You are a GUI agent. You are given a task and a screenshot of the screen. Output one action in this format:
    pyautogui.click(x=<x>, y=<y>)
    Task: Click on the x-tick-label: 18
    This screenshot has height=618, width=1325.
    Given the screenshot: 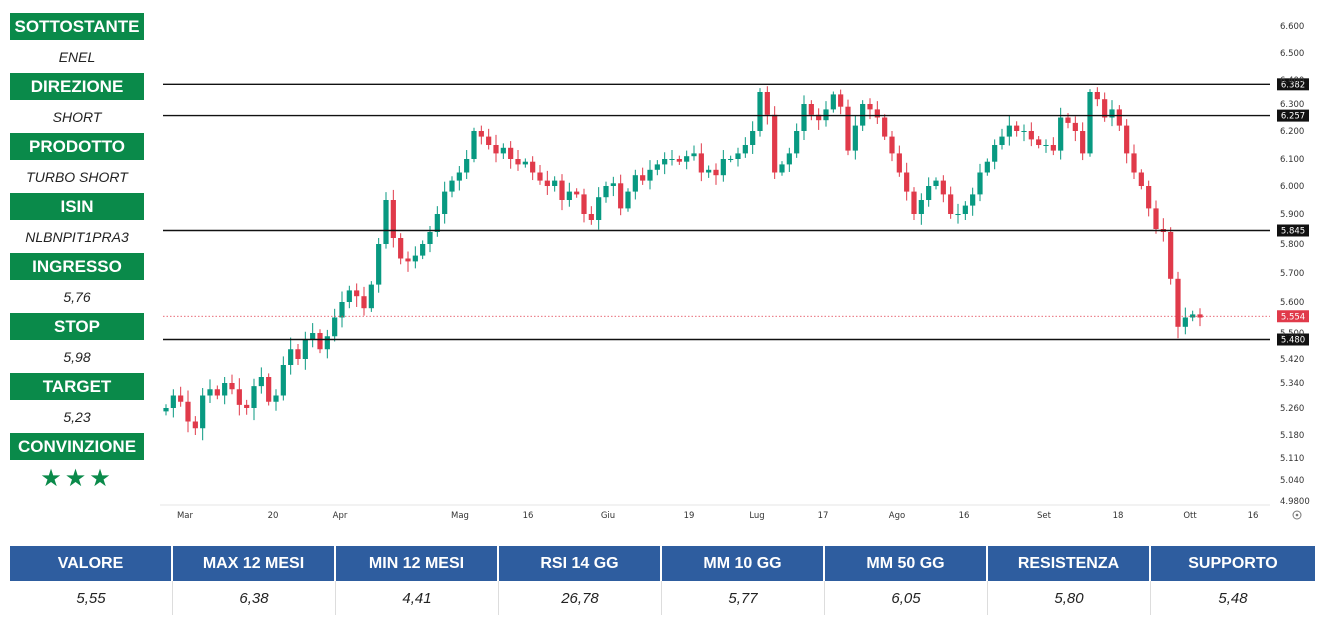 What is the action you would take?
    pyautogui.click(x=1118, y=516)
    